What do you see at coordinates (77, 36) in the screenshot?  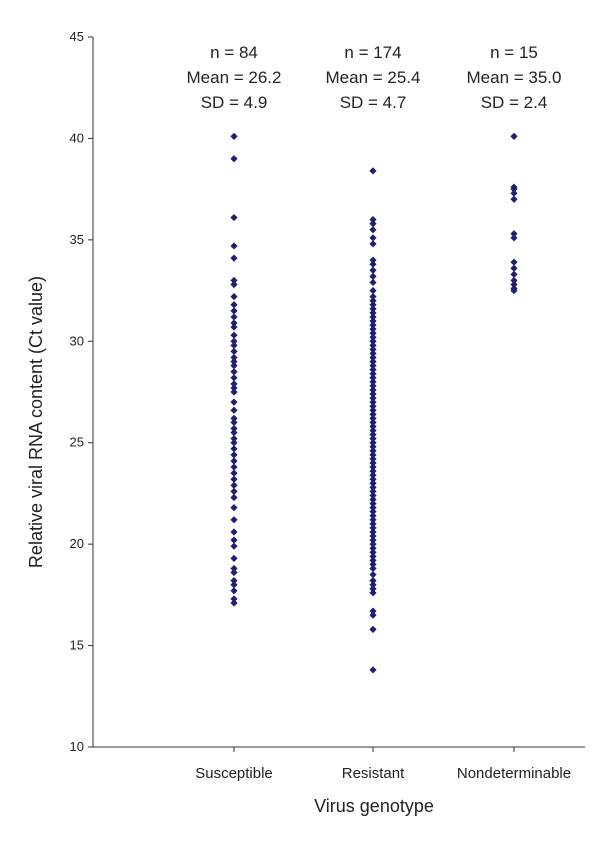 I see `y-tick-label: 45` at bounding box center [77, 36].